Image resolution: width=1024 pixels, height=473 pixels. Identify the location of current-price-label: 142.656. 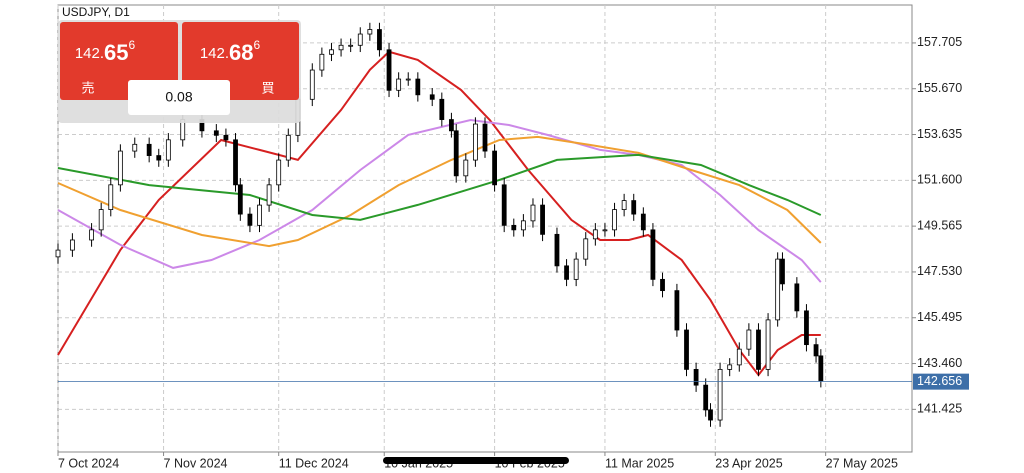
(939, 381).